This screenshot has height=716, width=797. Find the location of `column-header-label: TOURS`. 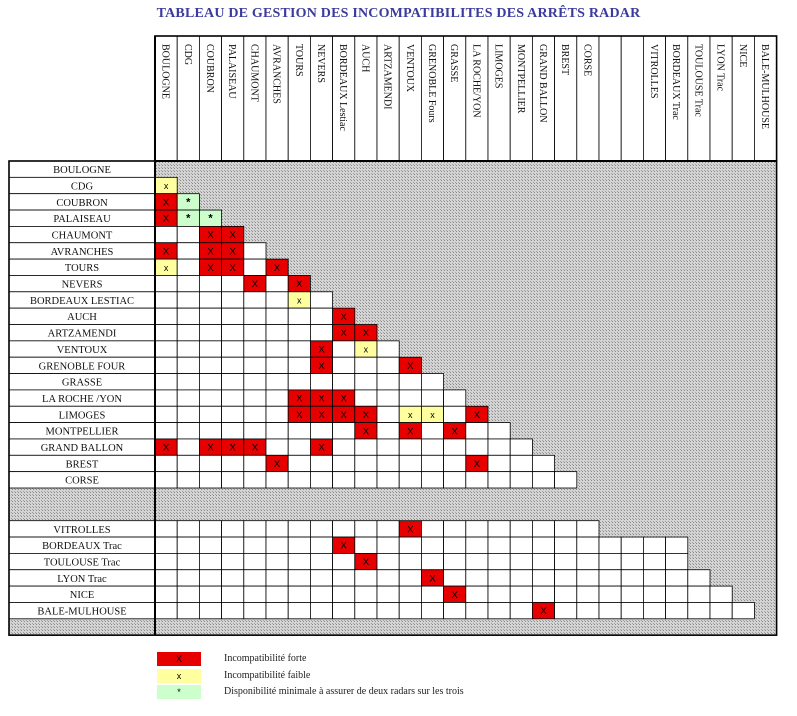

column-header-label: TOURS is located at coordinates (298, 60).